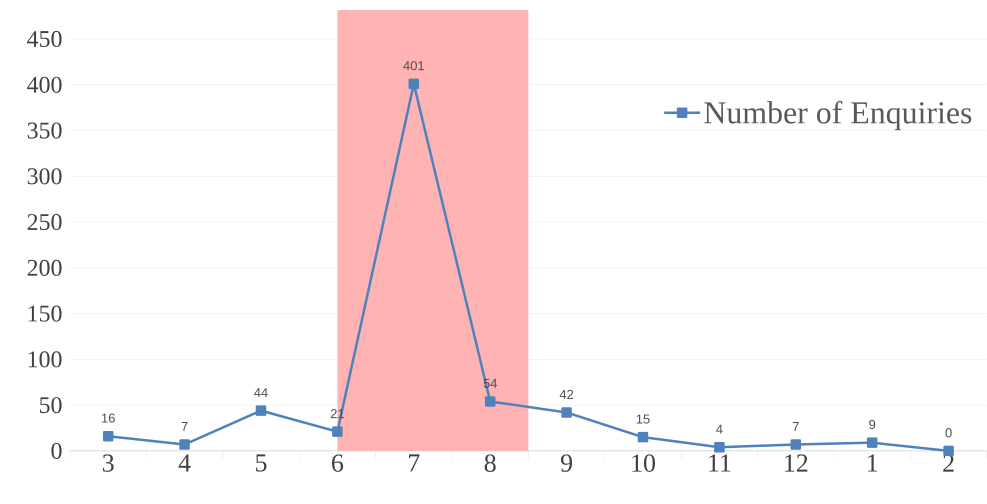 The image size is (987, 504). I want to click on x-tick-label: 12, so click(796, 463).